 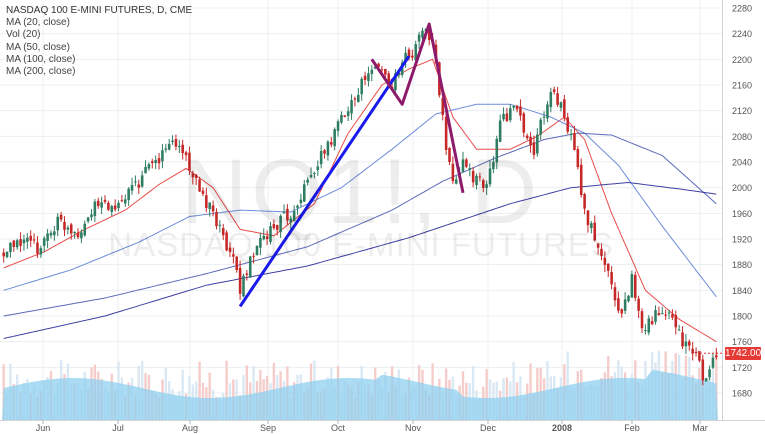 What do you see at coordinates (417, 108) in the screenshot?
I see `purple-pattern` at bounding box center [417, 108].